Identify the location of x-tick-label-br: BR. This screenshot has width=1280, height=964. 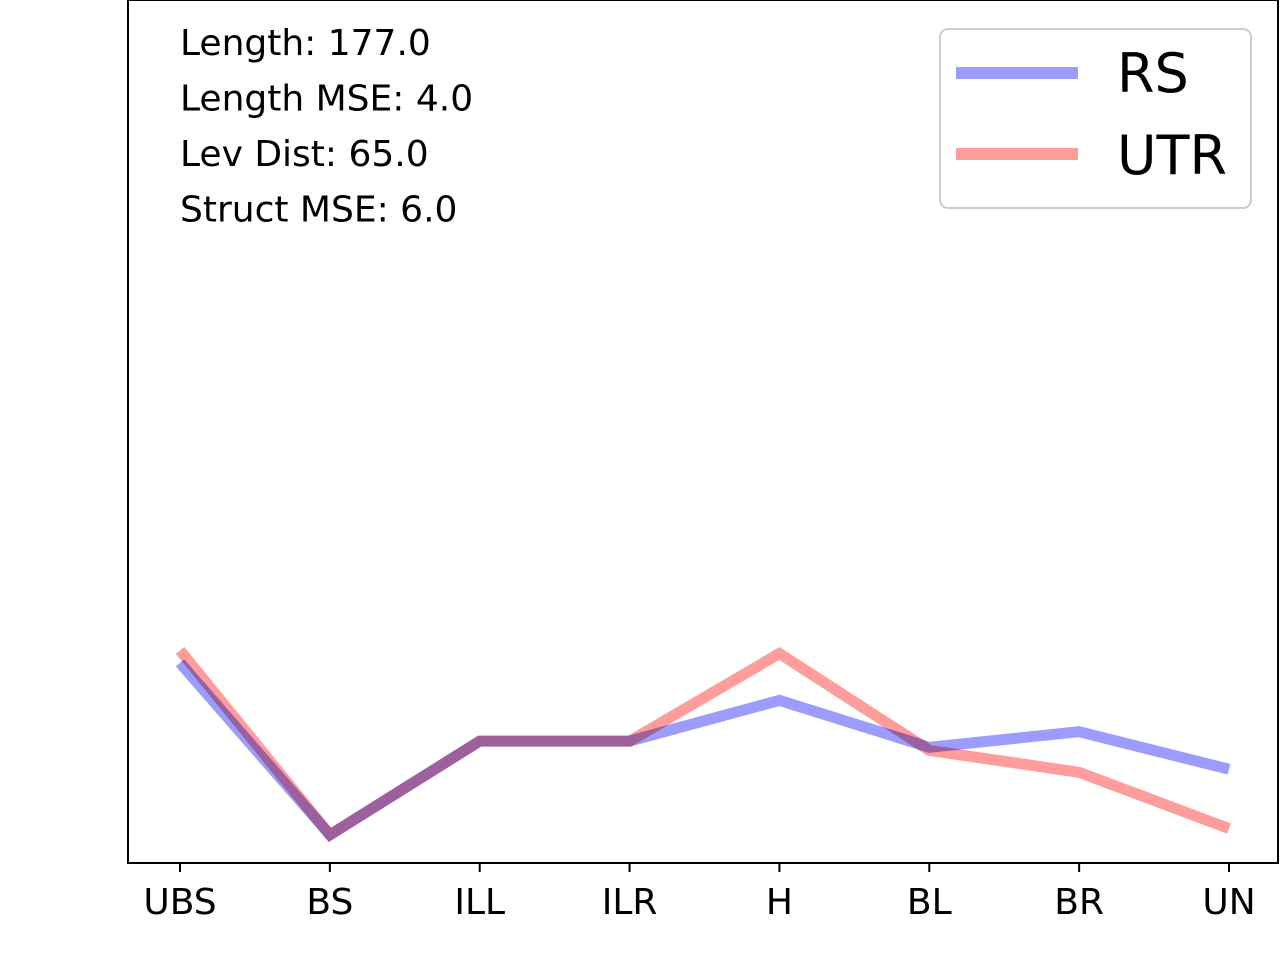
(1079, 902).